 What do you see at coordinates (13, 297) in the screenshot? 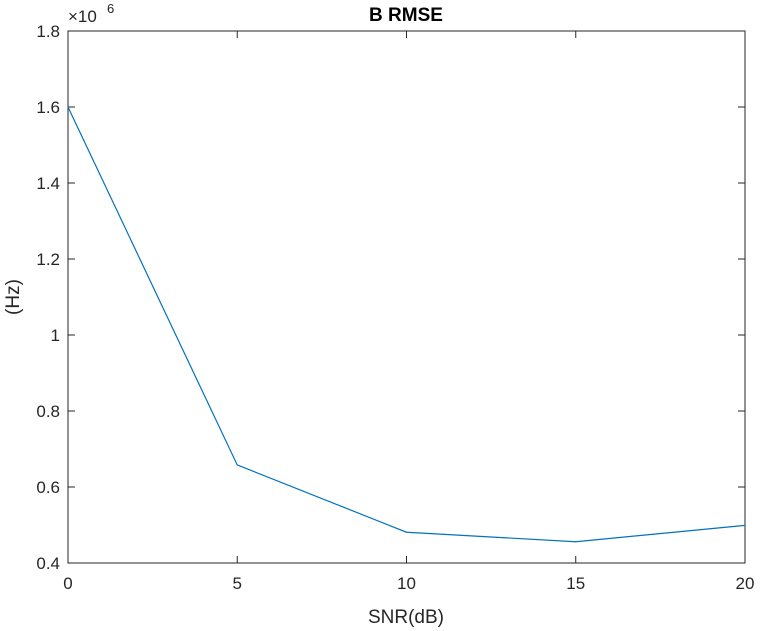
I see `y-axis-label: (Hz)` at bounding box center [13, 297].